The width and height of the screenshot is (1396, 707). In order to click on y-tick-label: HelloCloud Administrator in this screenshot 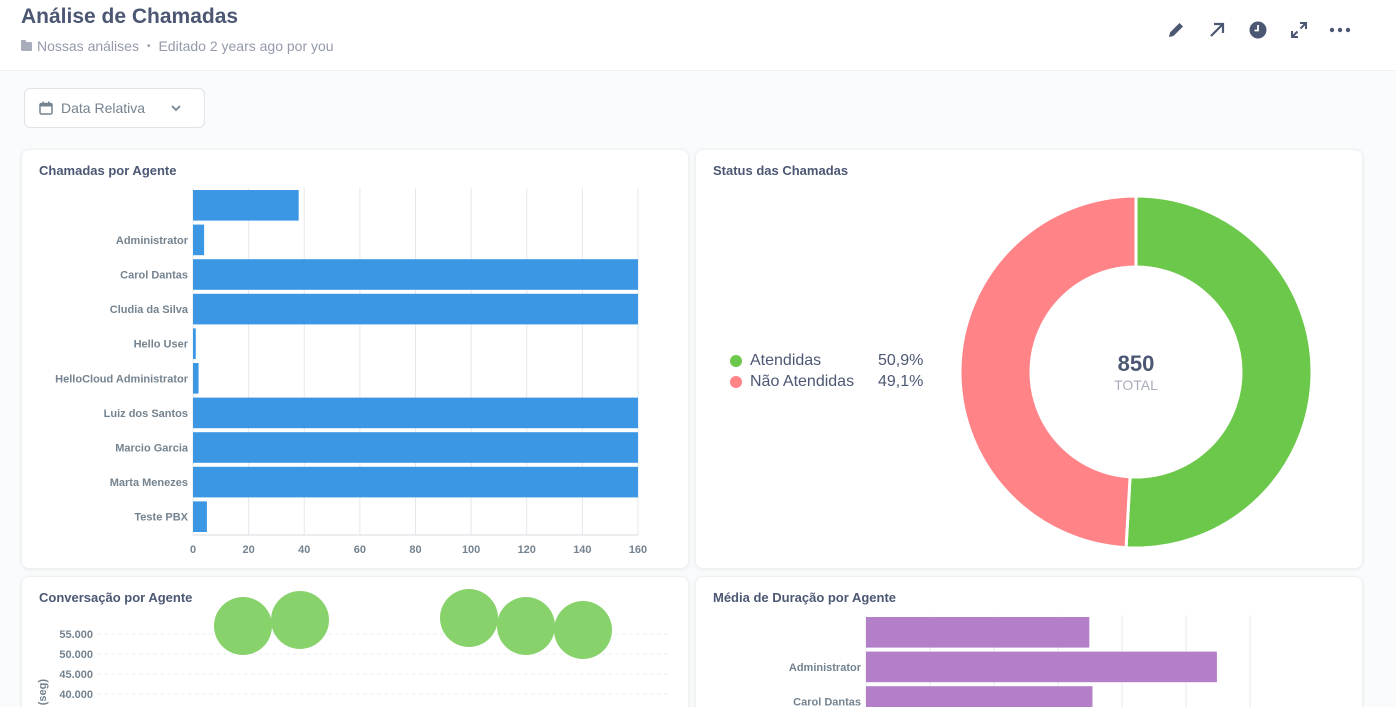, I will do `click(122, 379)`.